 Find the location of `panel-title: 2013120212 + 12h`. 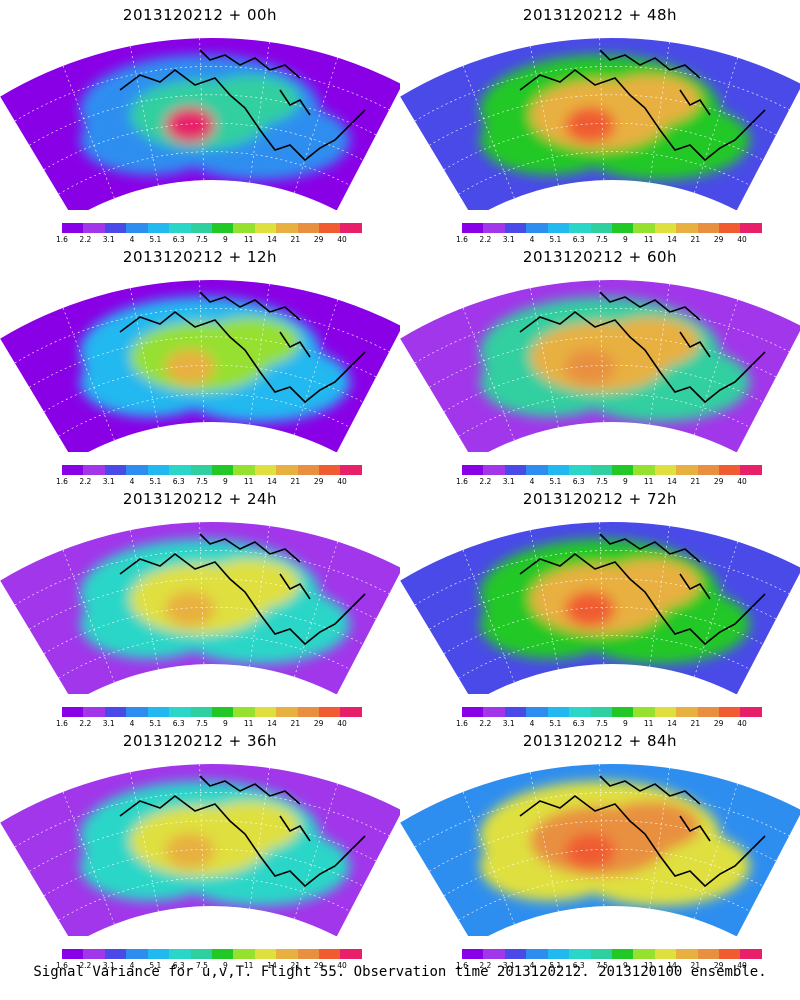

panel-title: 2013120212 + 12h is located at coordinates (200, 257).